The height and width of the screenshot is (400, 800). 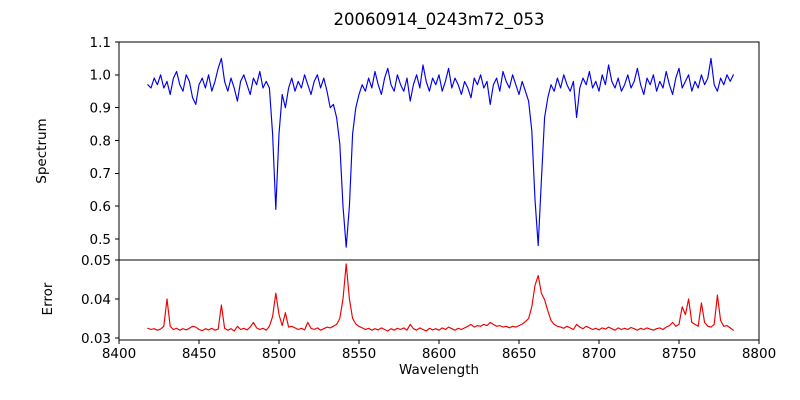 What do you see at coordinates (599, 354) in the screenshot?
I see `x-tick-label: 8700` at bounding box center [599, 354].